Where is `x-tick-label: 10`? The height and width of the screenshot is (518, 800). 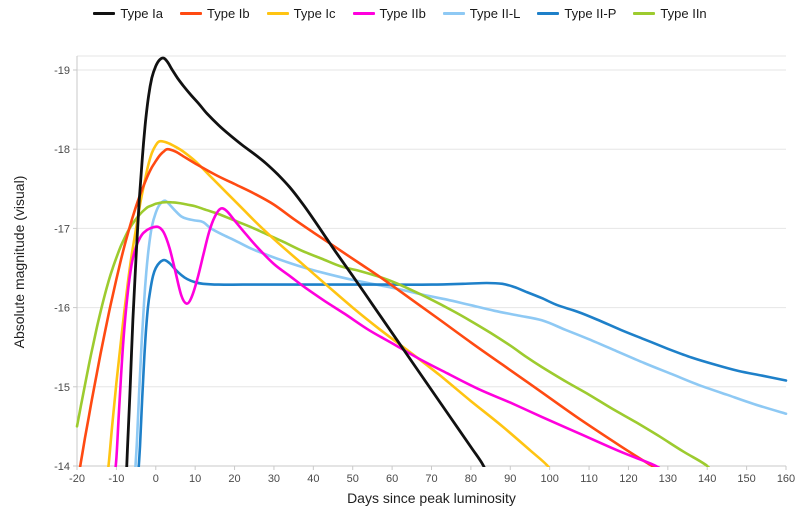 x-tick-label: 10 is located at coordinates (195, 479).